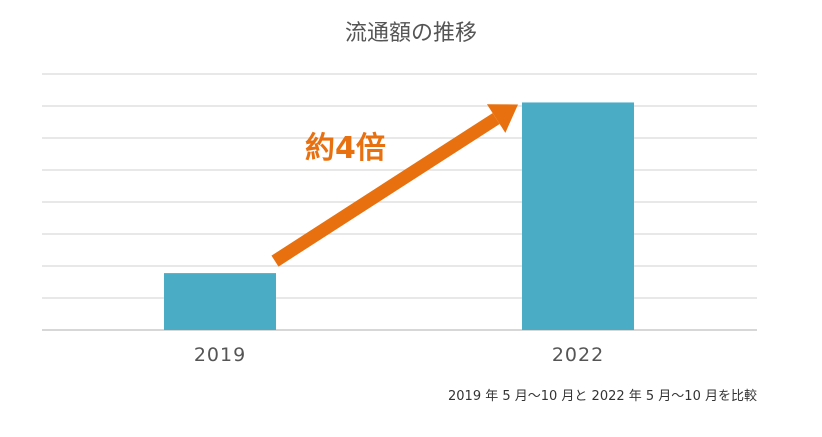 The width and height of the screenshot is (822, 437). I want to click on growth-annotation: 約4倍, so click(345, 148).